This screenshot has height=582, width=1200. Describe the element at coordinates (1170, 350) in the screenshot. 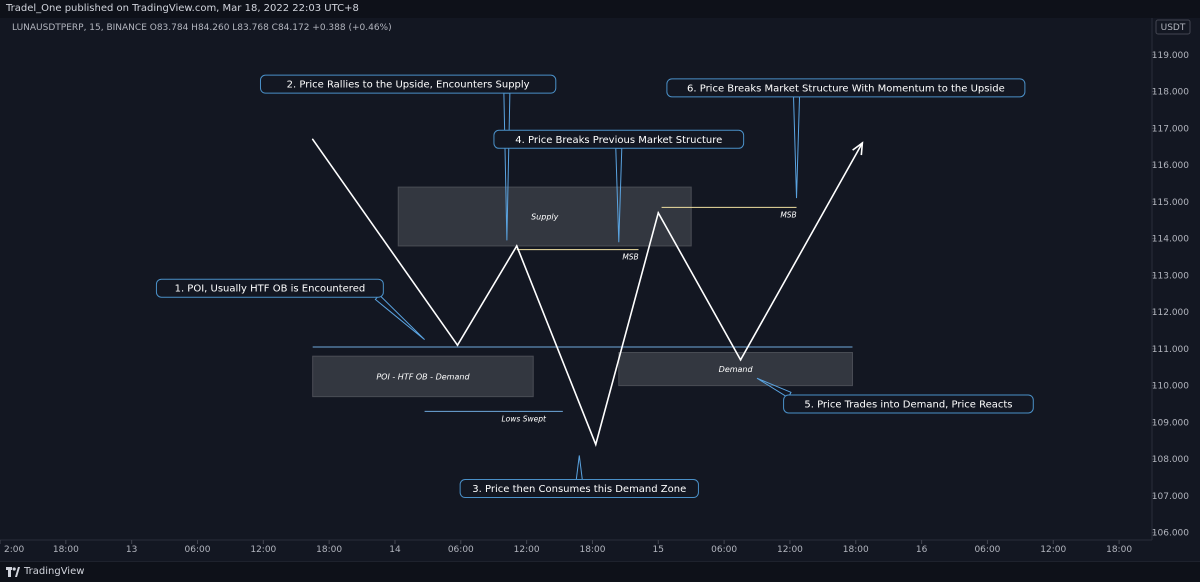

I see `price-axis-tick-label: 111.000` at that location.